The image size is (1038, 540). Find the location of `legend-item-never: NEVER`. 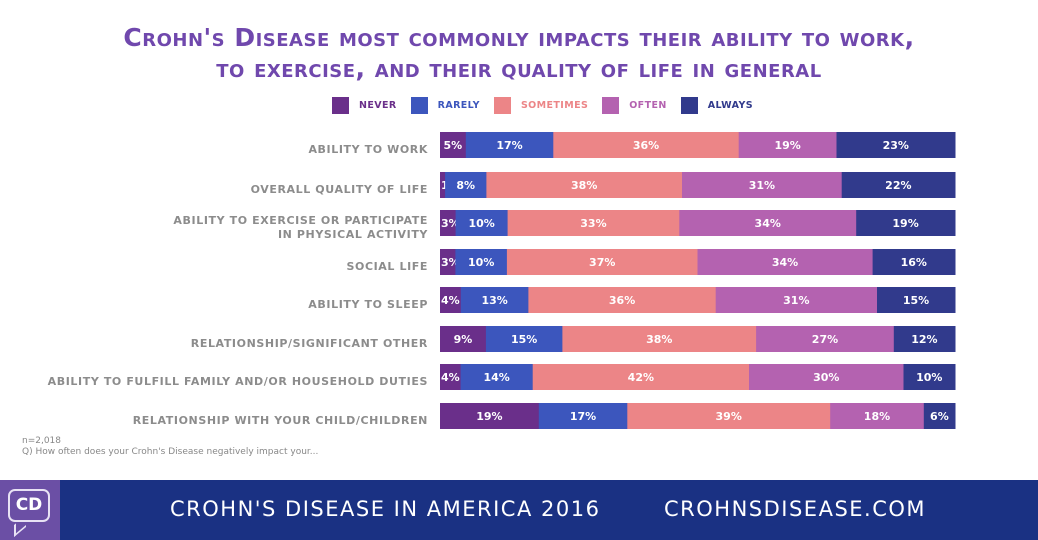

legend-item-never: NEVER is located at coordinates (364, 105).